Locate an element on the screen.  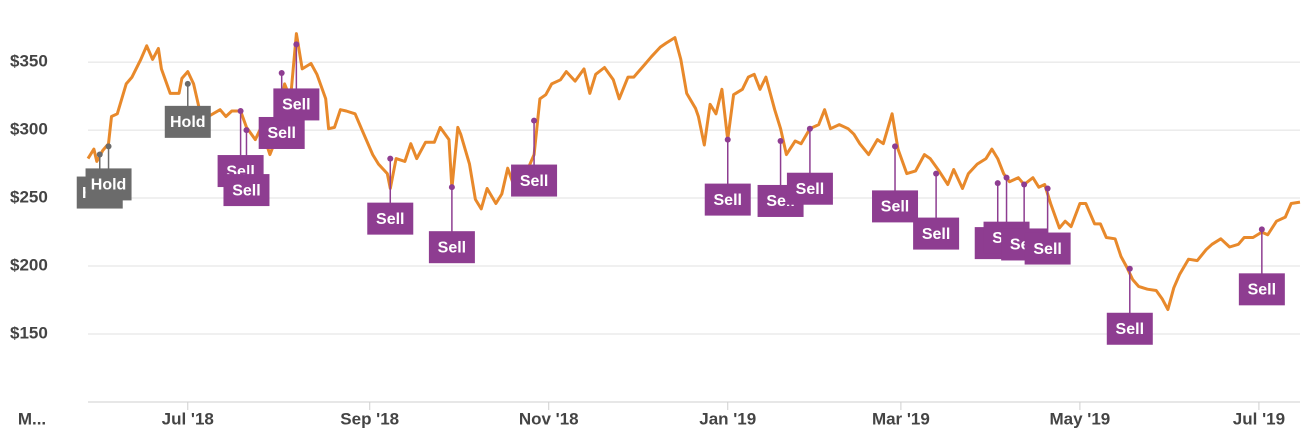
y-tick-label: $250 is located at coordinates (29, 197).